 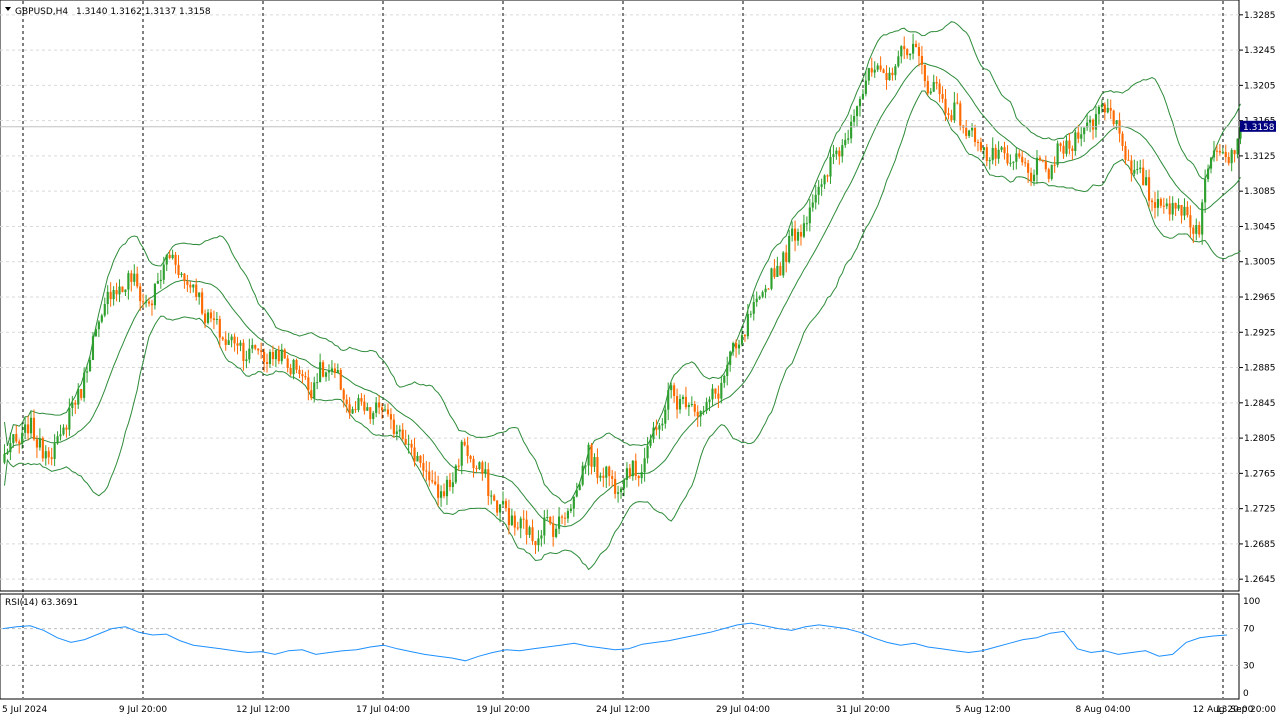 What do you see at coordinates (1260, 227) in the screenshot?
I see `price-tick-label: 1.3045` at bounding box center [1260, 227].